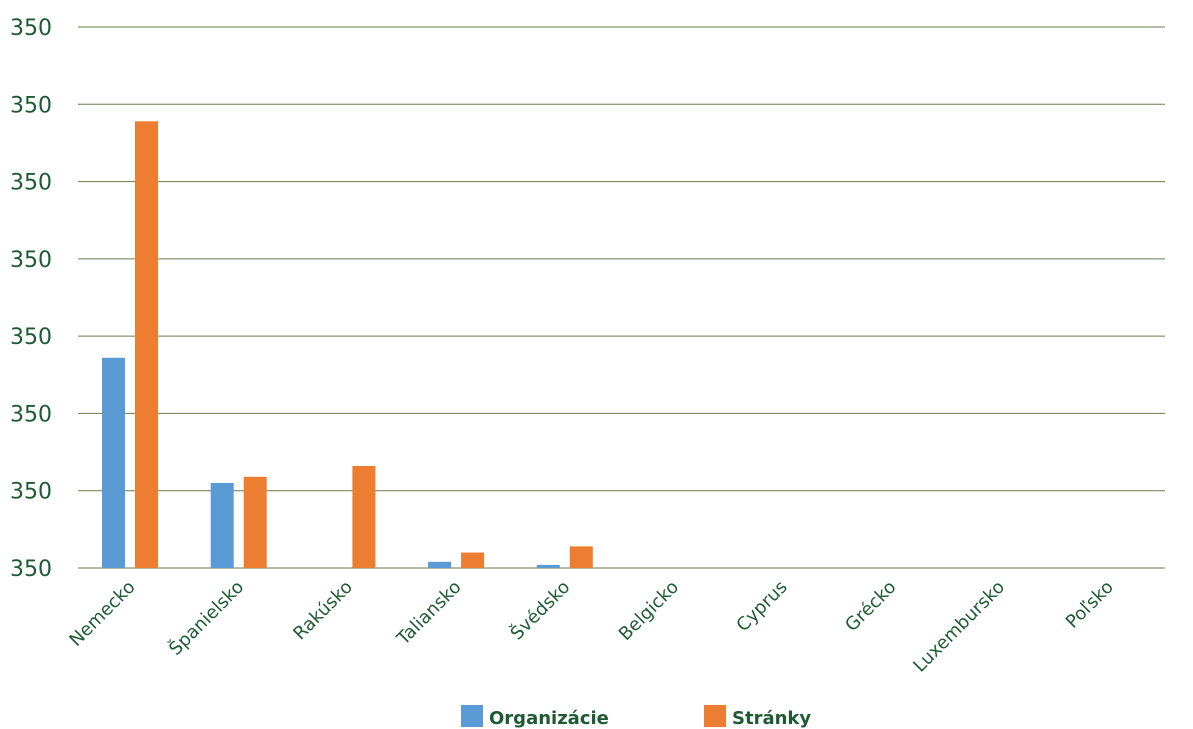 This screenshot has height=729, width=1193. I want to click on x-category-label: Švédsko, so click(540, 610).